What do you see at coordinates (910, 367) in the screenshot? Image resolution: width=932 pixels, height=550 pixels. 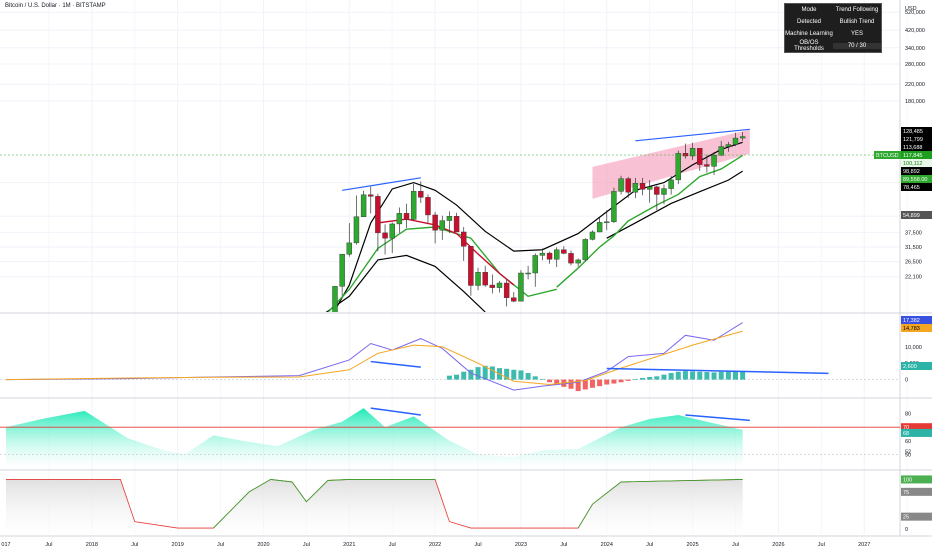 I see `macd-badge-text: 2,600` at bounding box center [910, 367].